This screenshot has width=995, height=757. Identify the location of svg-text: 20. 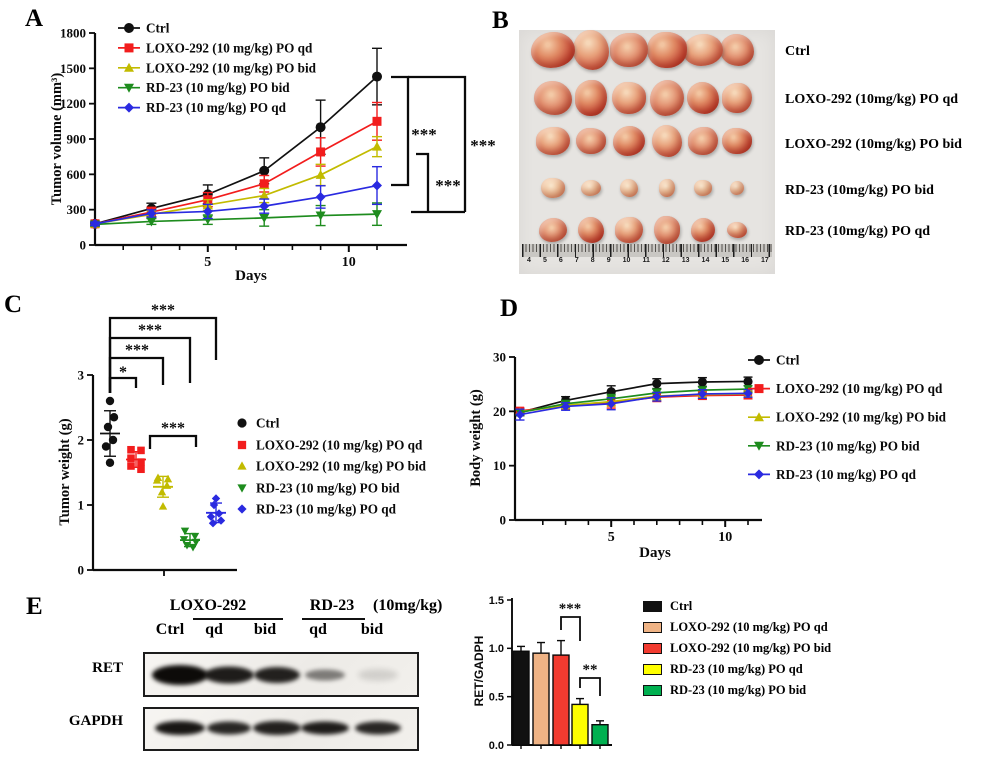
(499, 411).